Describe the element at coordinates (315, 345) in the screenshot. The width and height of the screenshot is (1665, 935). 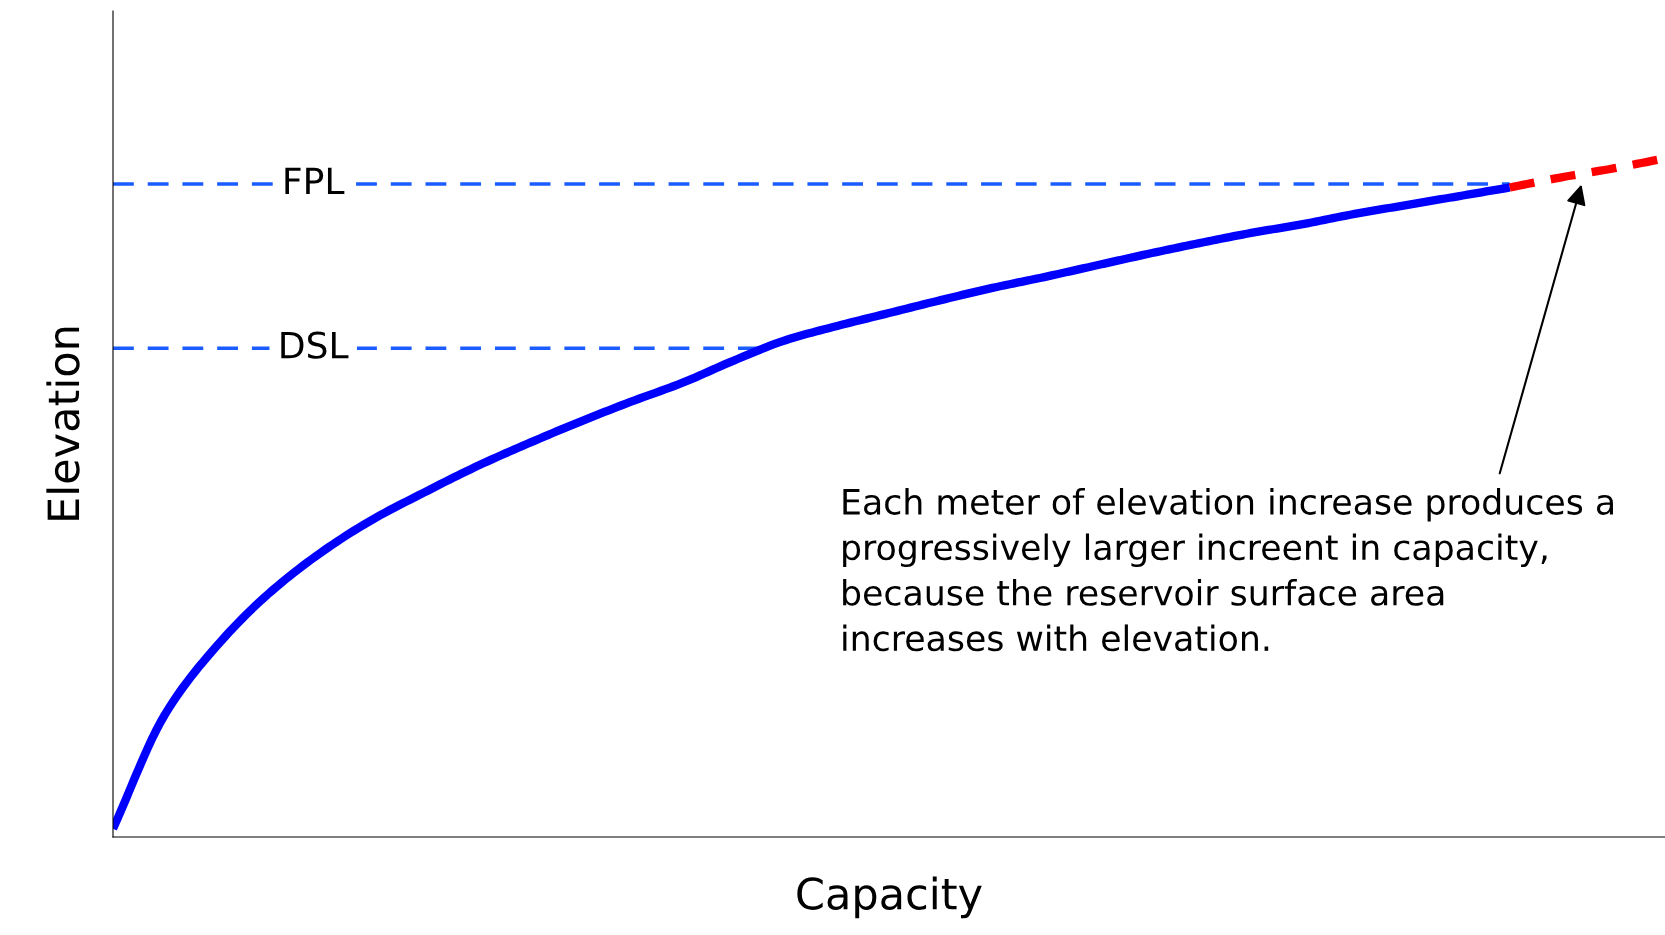
I see `ref-line-label: DSL` at that location.